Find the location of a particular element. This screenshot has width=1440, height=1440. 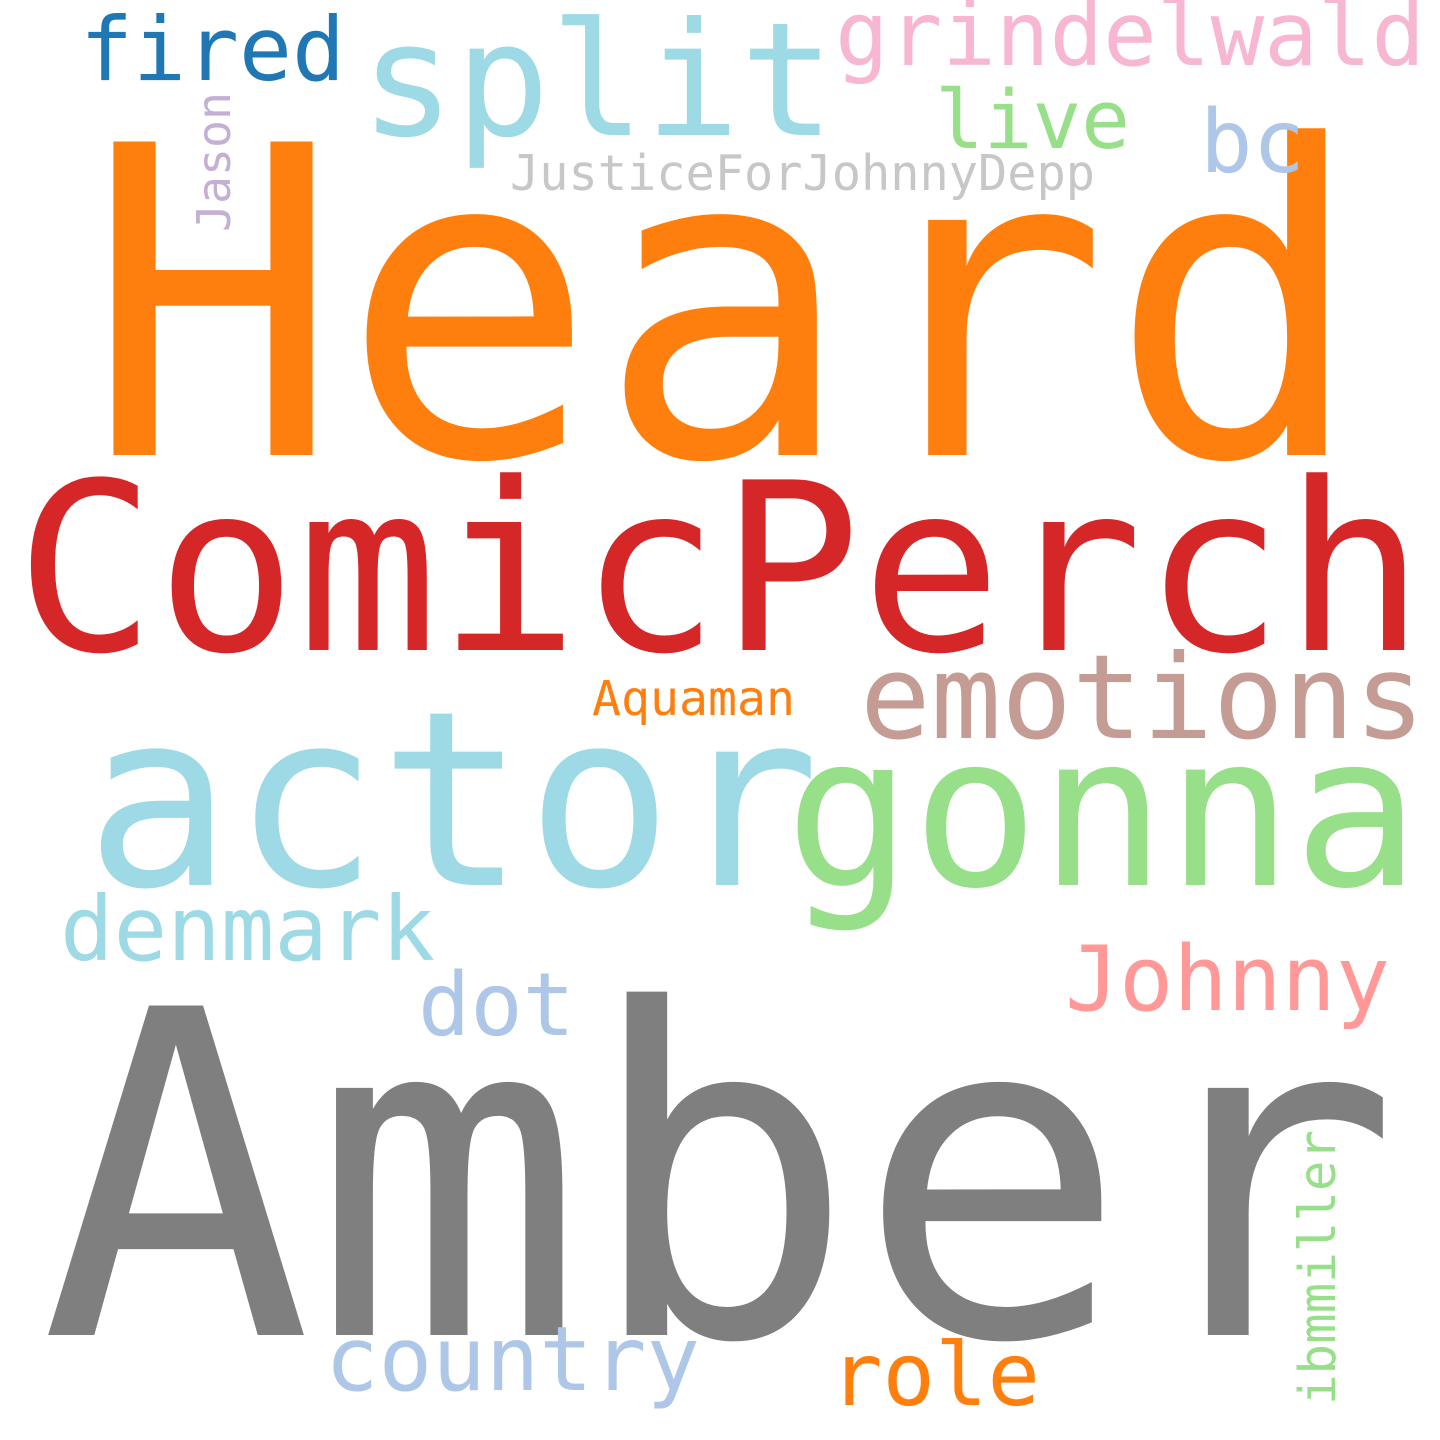

word: gonna is located at coordinates (1102, 812).